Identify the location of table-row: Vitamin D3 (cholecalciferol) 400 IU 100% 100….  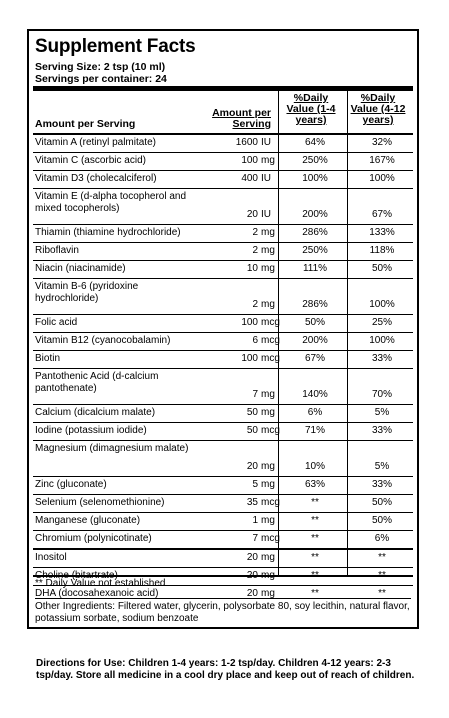
(223, 179).